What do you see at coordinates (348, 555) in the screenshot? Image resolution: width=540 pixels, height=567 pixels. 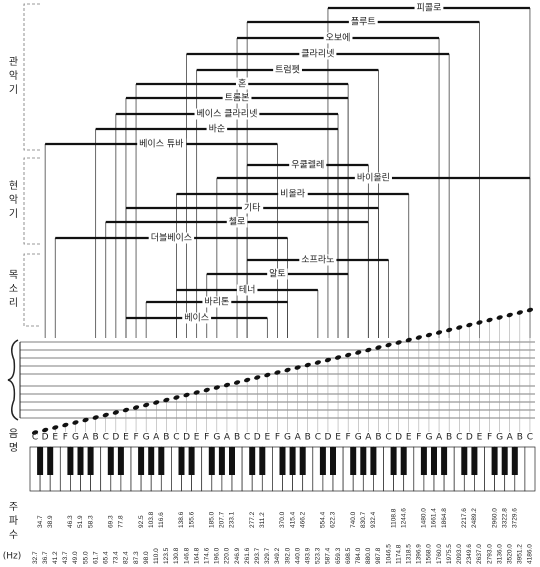 I see `white-frequency: 698.5` at bounding box center [348, 555].